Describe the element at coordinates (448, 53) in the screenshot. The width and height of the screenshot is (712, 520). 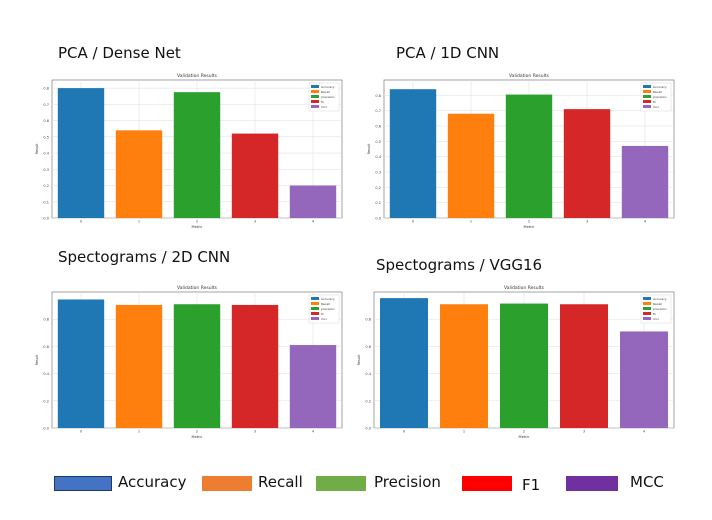
I see `panel-title: PCA / 1D CNN` at that location.